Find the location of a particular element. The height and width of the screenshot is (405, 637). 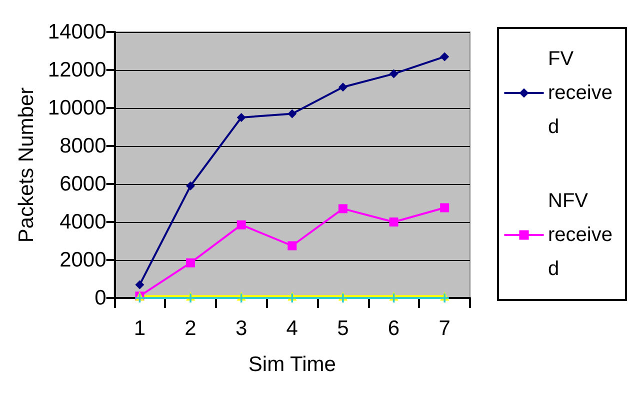

y-tick-label: 0 is located at coordinates (100, 298).